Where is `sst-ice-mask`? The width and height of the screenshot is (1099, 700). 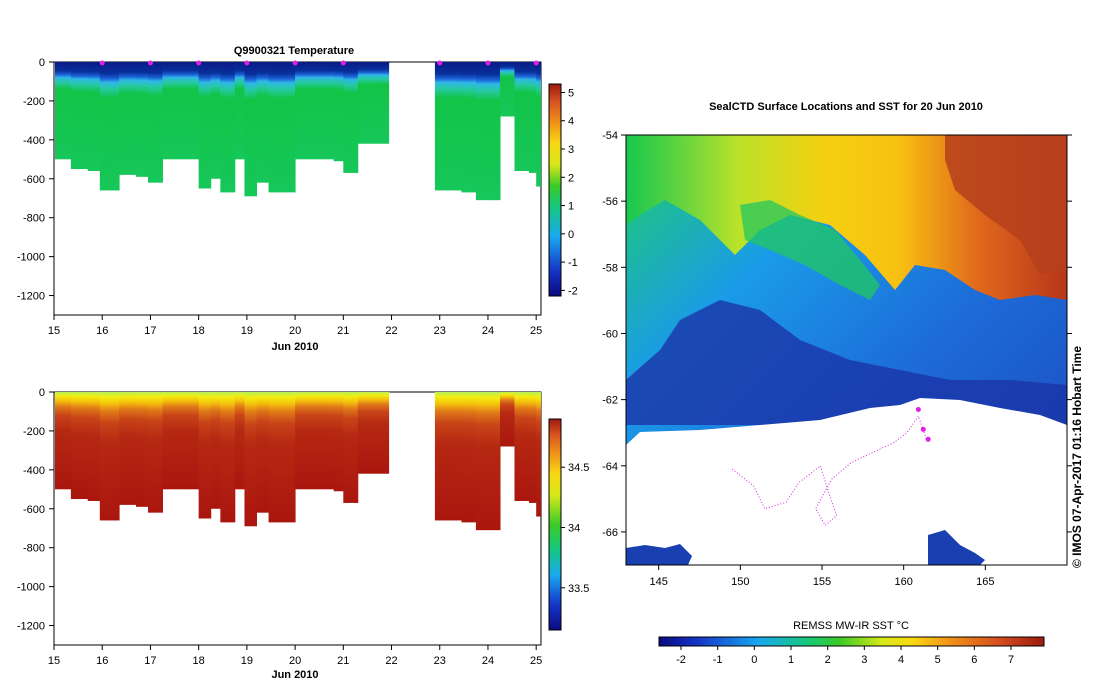
sst-ice-mask is located at coordinates (846, 481).